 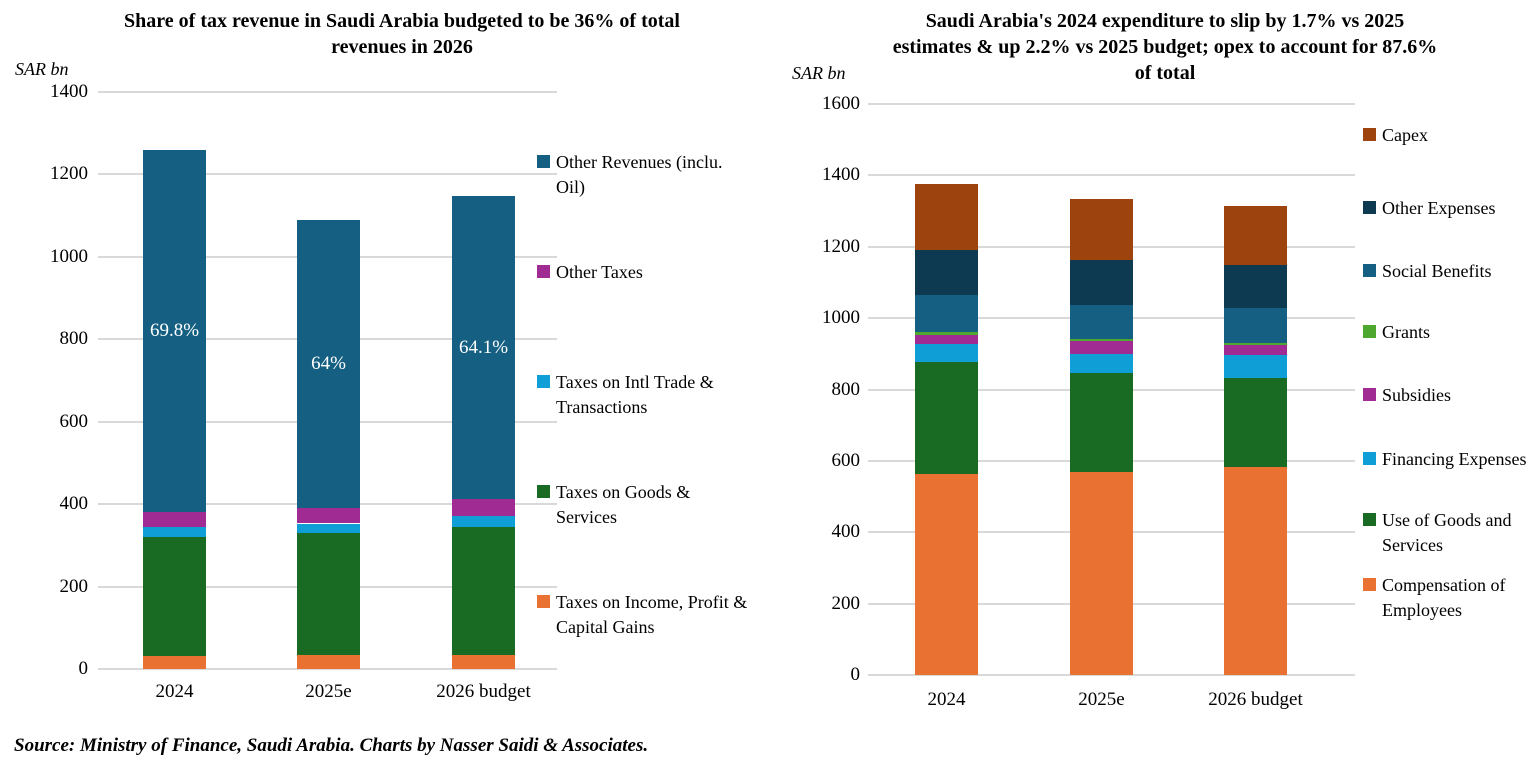 What do you see at coordinates (42, 69) in the screenshot?
I see `revenue-axis-unit-label: SAR bn` at bounding box center [42, 69].